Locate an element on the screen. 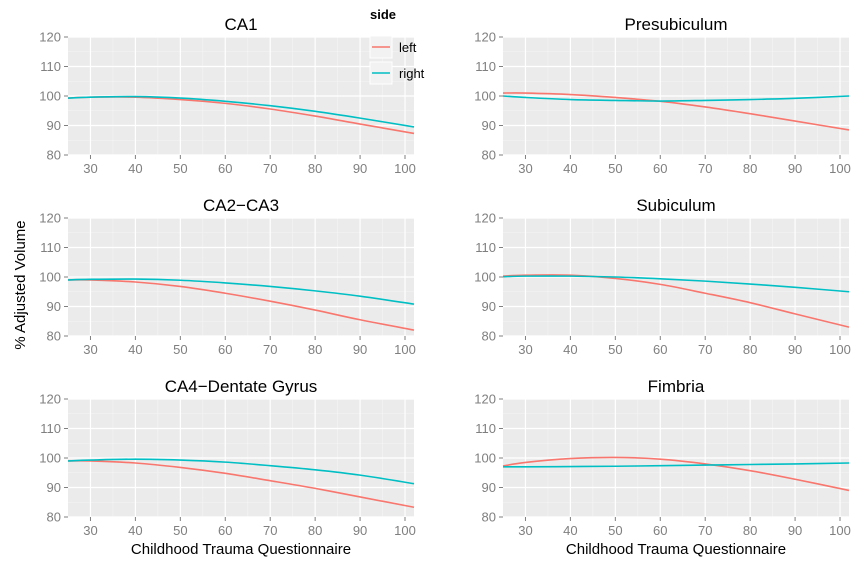  legend-label-right: right is located at coordinates (412, 73).